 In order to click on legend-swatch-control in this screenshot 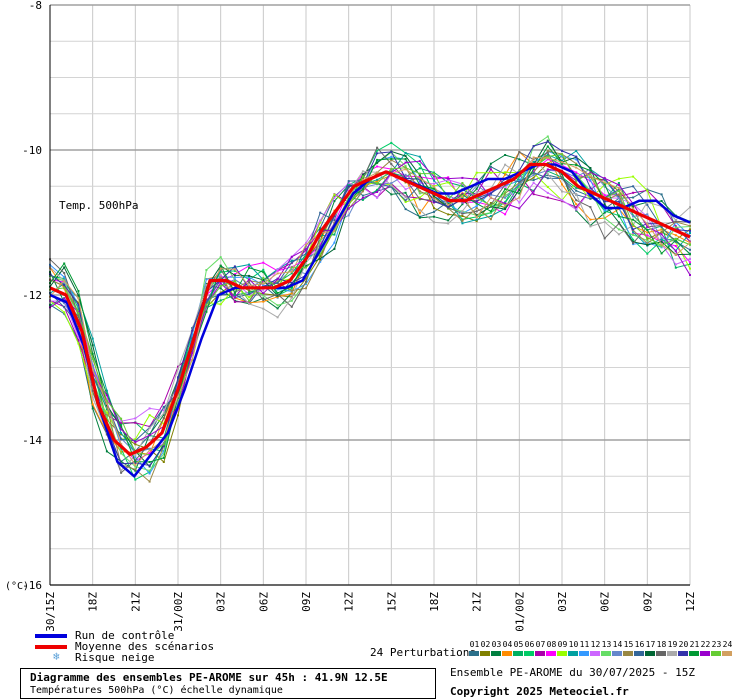, I will do `click(51, 636)`.